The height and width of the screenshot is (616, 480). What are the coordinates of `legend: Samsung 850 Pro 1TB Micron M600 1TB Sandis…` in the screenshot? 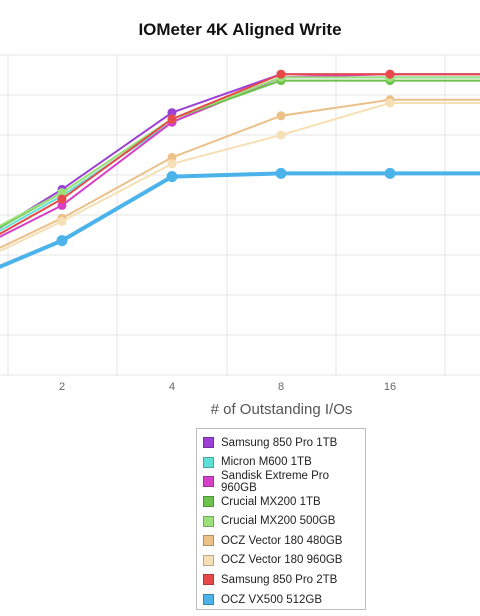 It's located at (281, 519).